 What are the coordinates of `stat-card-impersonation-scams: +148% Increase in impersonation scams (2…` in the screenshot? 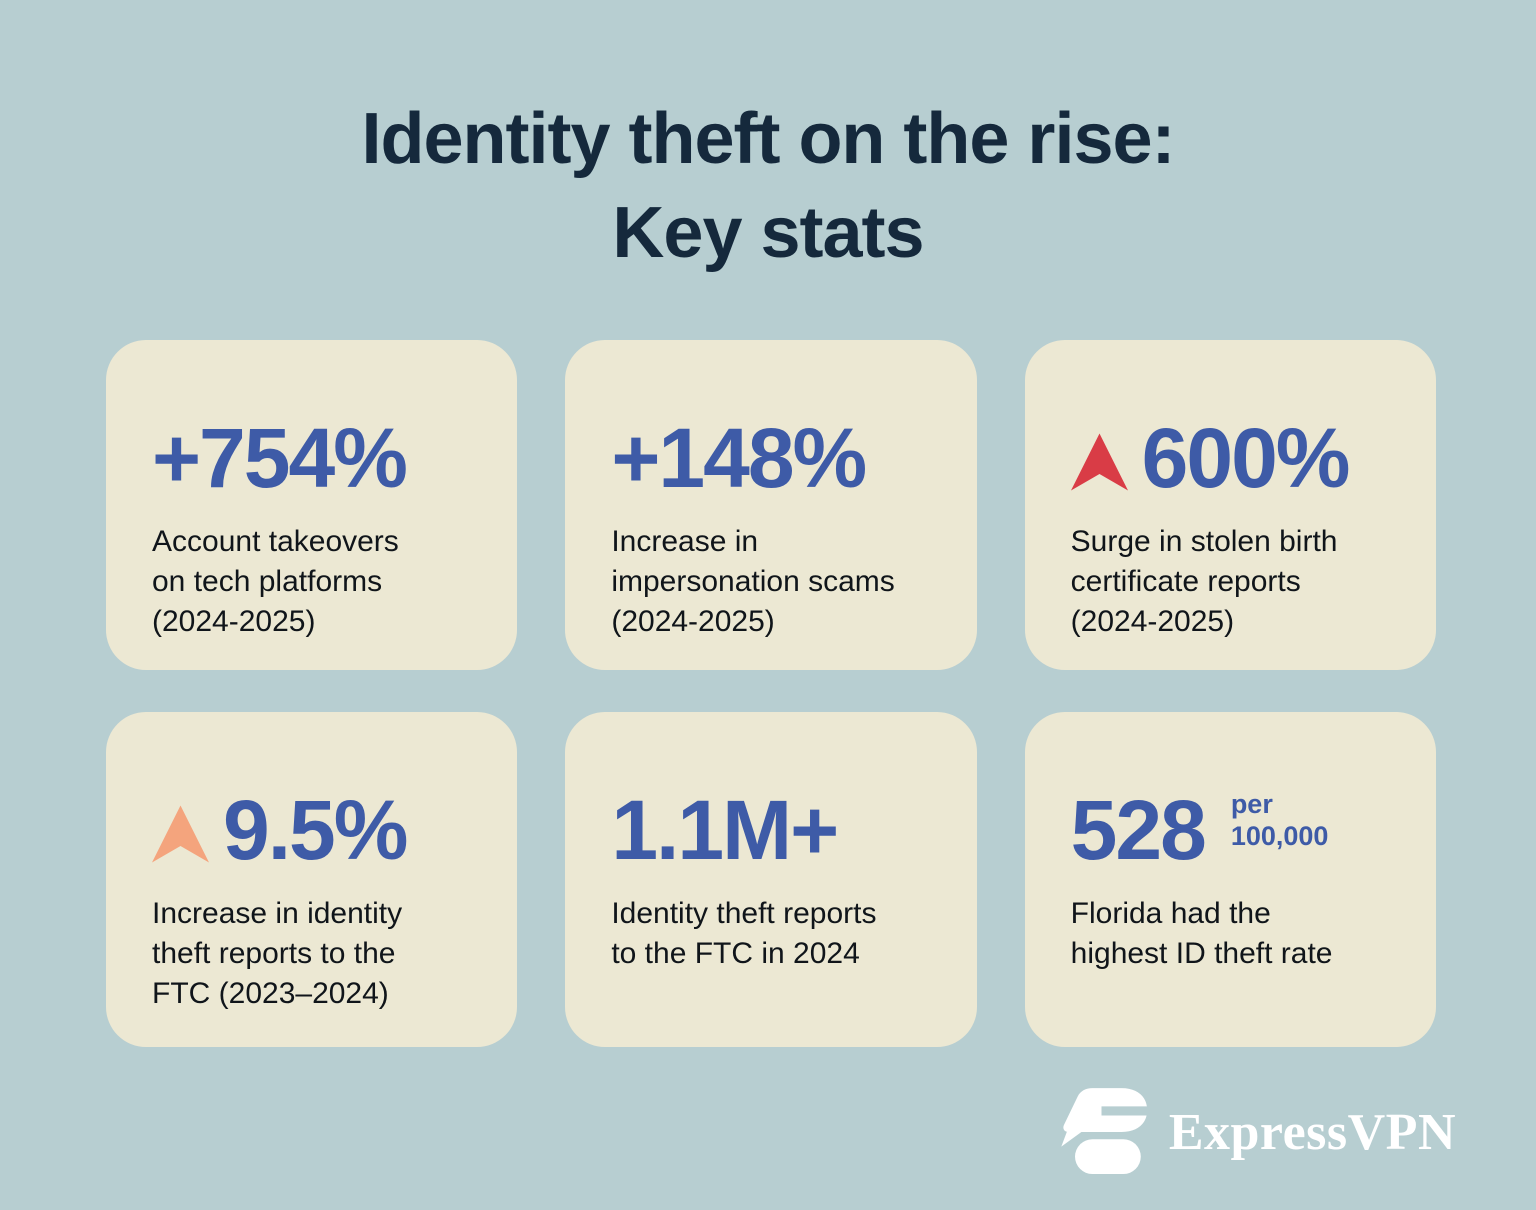 It's located at (771, 505).